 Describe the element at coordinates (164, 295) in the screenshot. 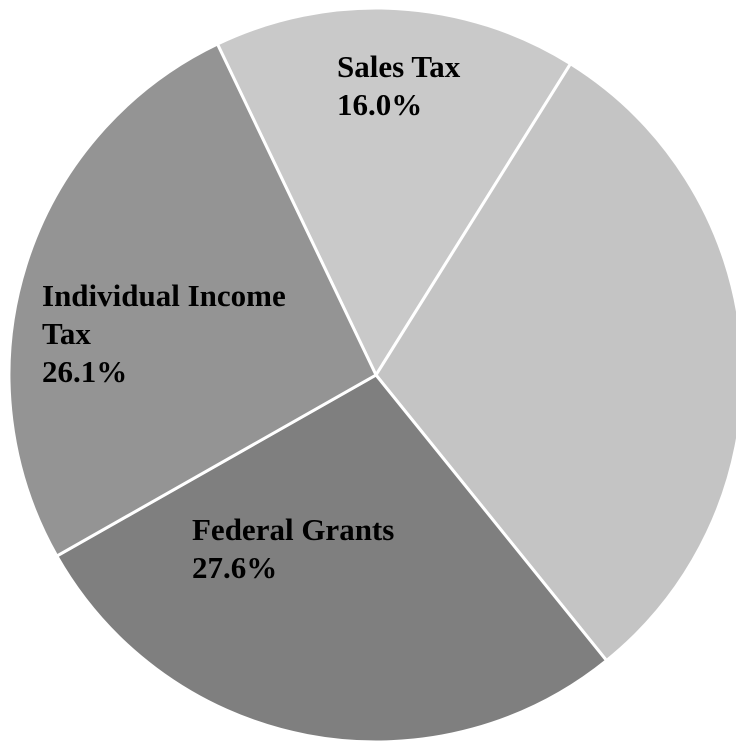

I see `slice-label-name-line-1: Individual Income` at that location.